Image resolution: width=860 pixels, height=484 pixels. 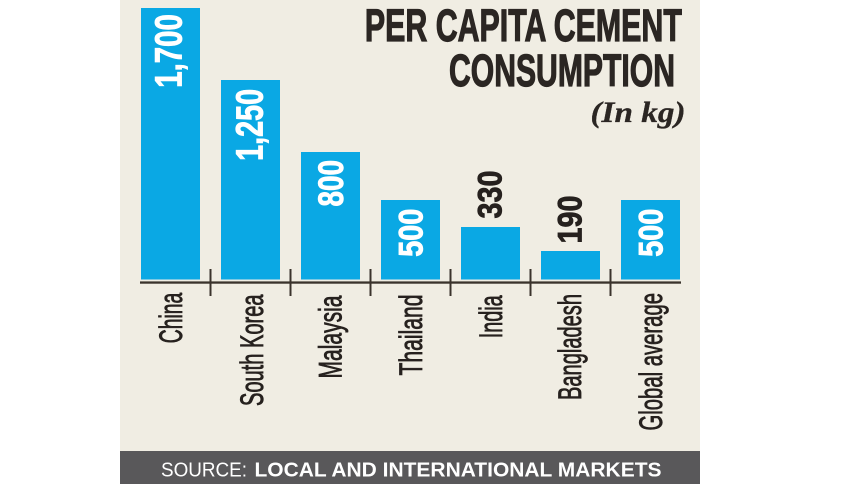 What do you see at coordinates (571, 220) in the screenshot?
I see `svg-text: 190` at bounding box center [571, 220].